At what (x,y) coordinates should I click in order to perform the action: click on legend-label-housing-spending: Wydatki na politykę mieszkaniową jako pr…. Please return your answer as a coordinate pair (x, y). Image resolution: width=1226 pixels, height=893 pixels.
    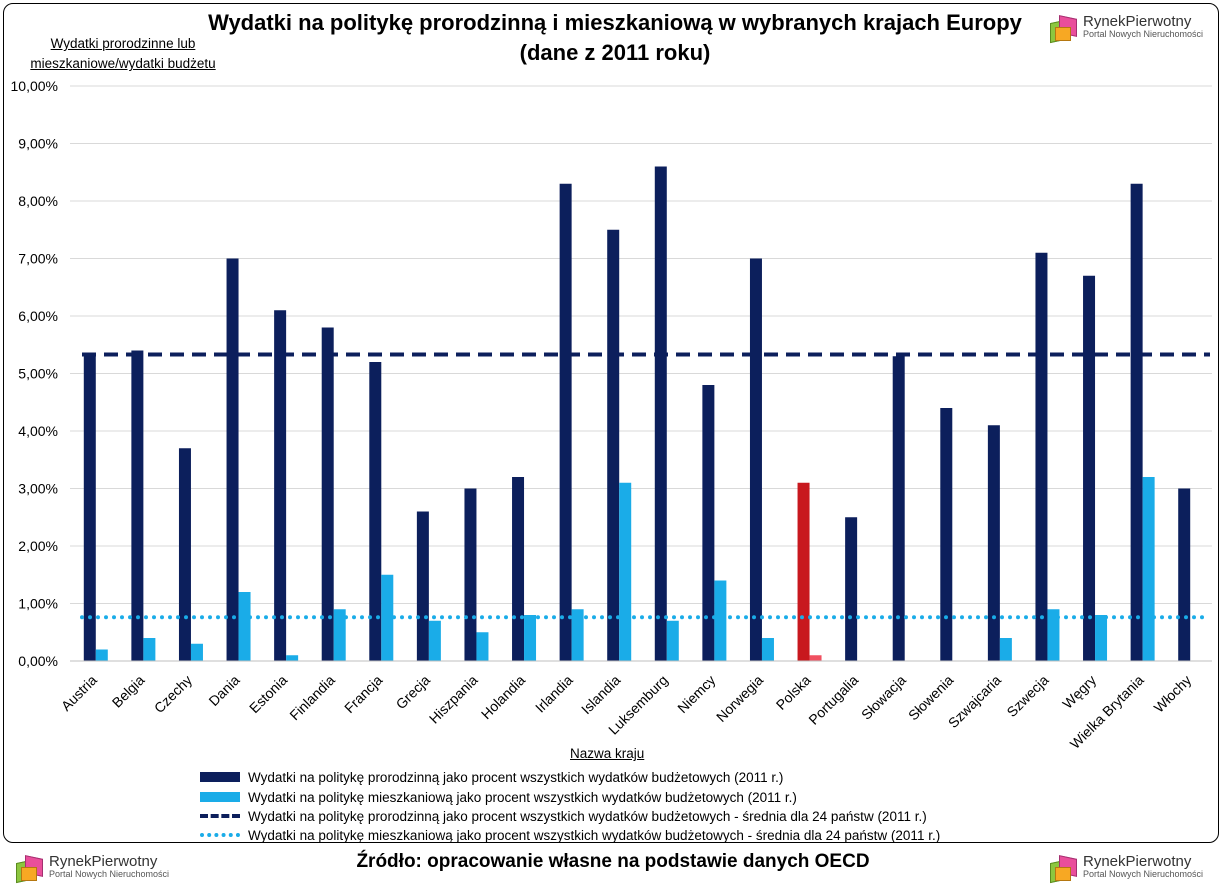
    Looking at the image, I should click on (522, 797).